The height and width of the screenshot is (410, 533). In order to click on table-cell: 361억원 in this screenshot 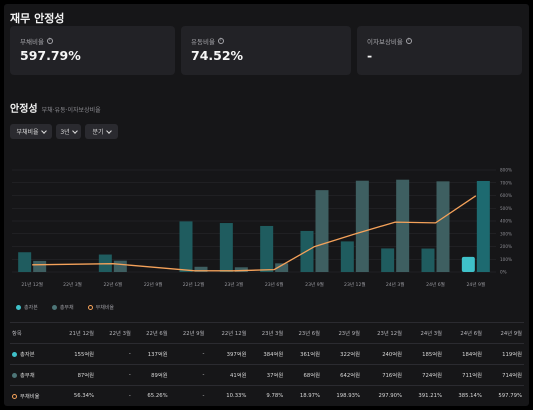, I will do `click(304, 354)`.